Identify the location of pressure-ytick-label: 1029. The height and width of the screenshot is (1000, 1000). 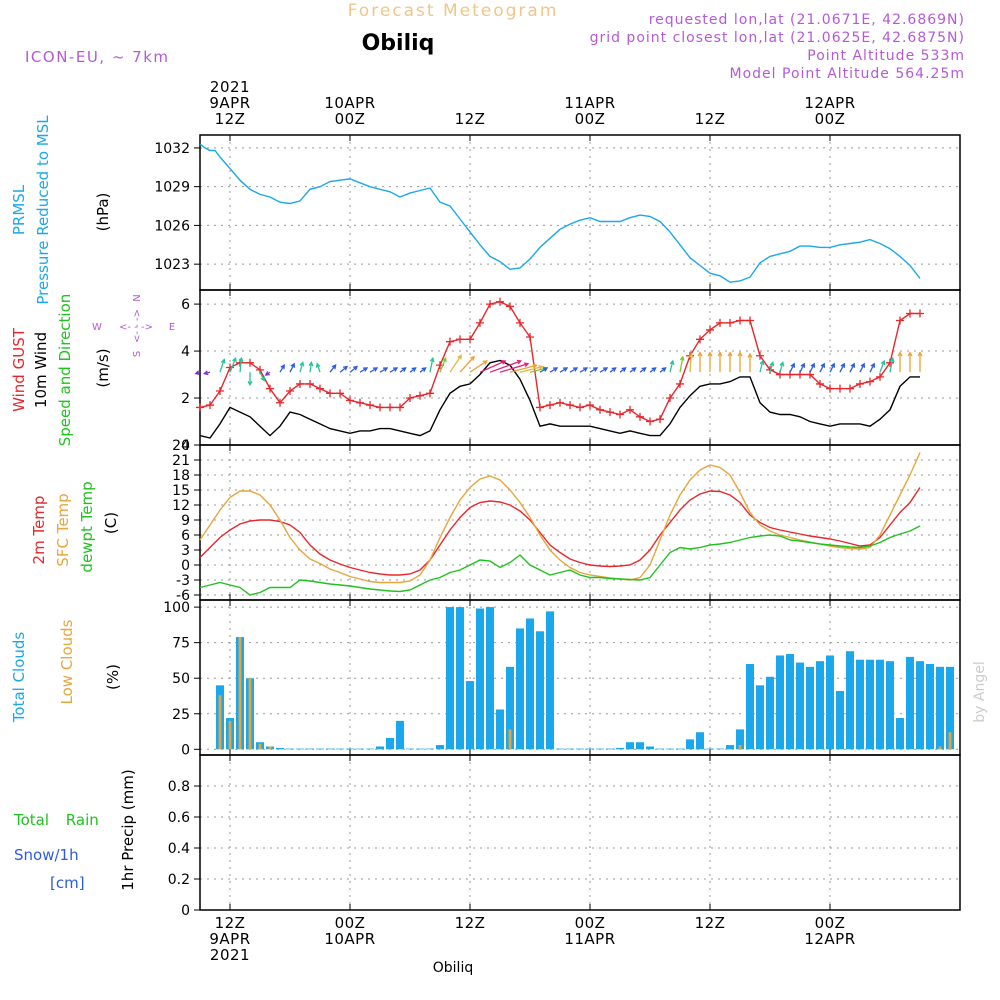
(172, 188).